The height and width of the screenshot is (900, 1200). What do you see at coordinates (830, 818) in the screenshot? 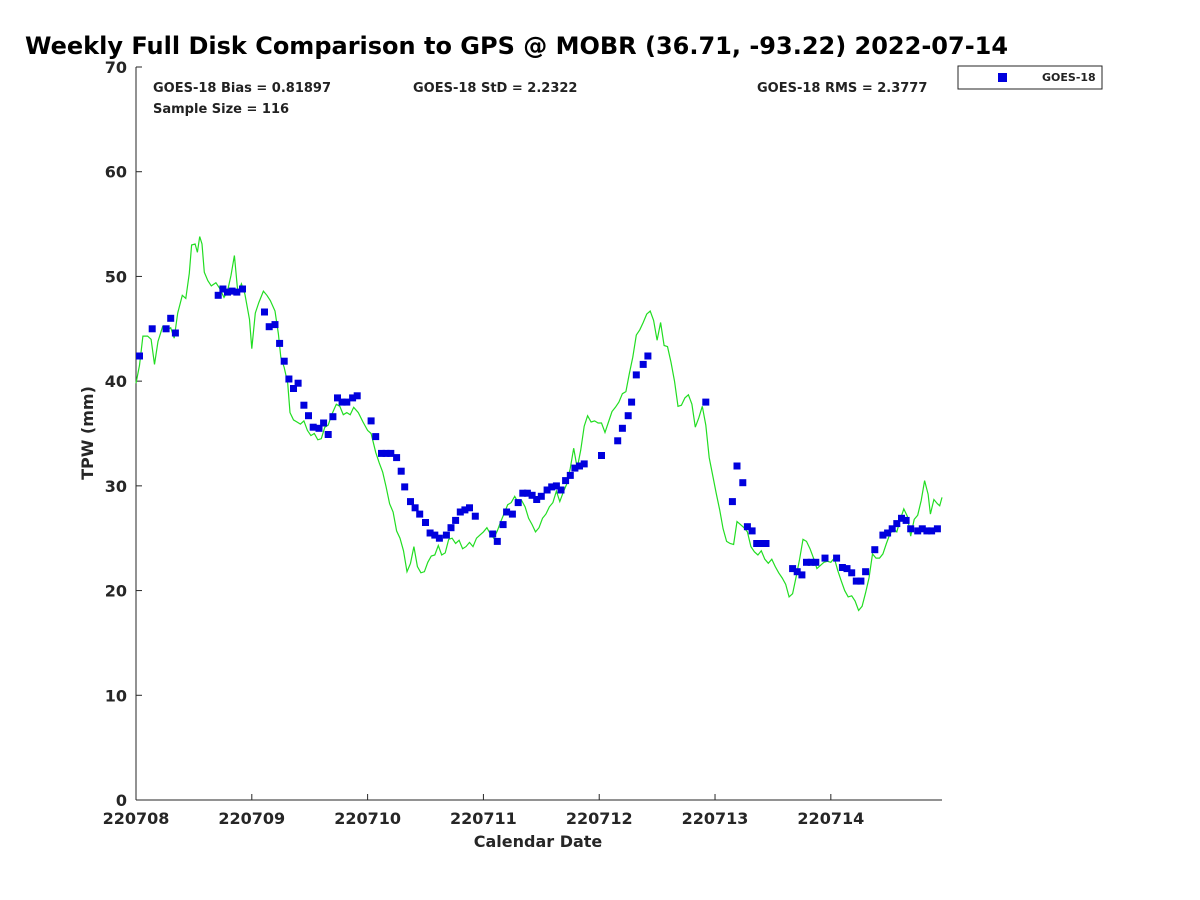
I see `x-tick-label: 220714` at bounding box center [830, 818].